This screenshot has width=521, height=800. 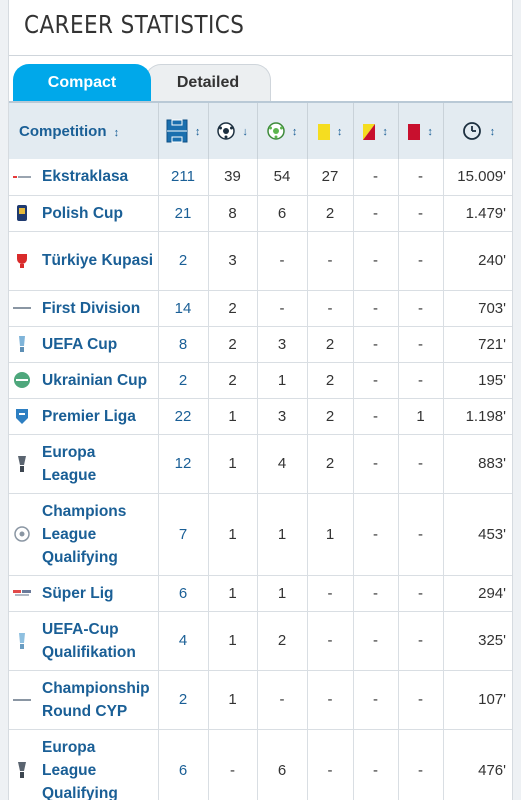 I want to click on minutes-cell: 703', so click(x=477, y=308).